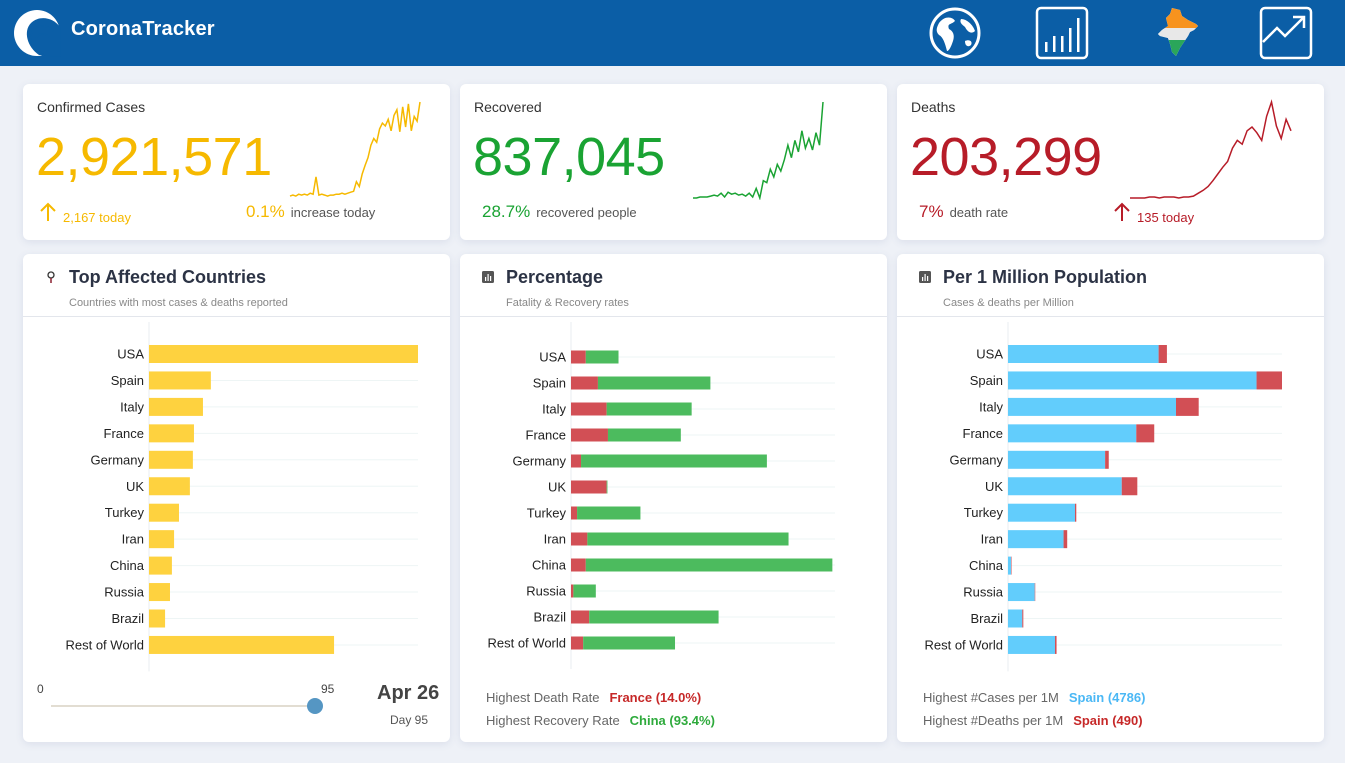  Describe the element at coordinates (546, 591) in the screenshot. I see `category-label: Russia` at that location.